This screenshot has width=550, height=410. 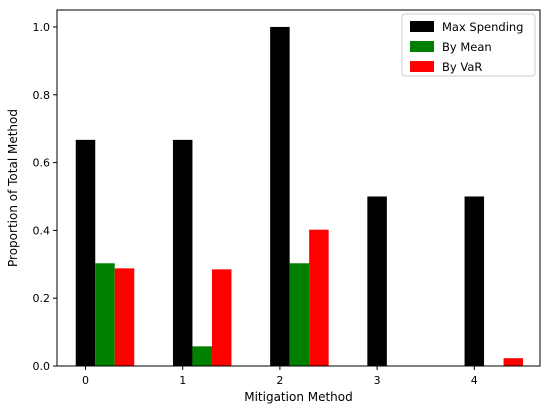 What do you see at coordinates (474, 380) in the screenshot?
I see `x-tick-label: 4` at bounding box center [474, 380].